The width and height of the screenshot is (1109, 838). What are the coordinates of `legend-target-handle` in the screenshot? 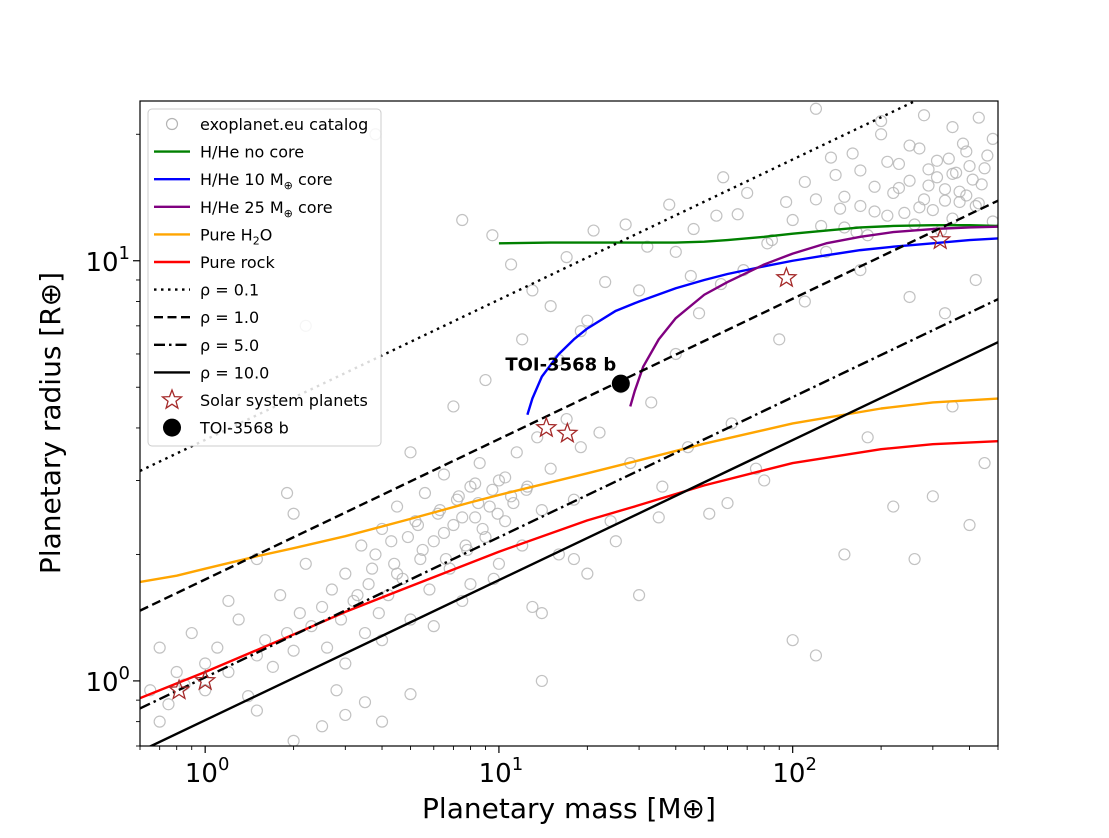 It's located at (172, 427).